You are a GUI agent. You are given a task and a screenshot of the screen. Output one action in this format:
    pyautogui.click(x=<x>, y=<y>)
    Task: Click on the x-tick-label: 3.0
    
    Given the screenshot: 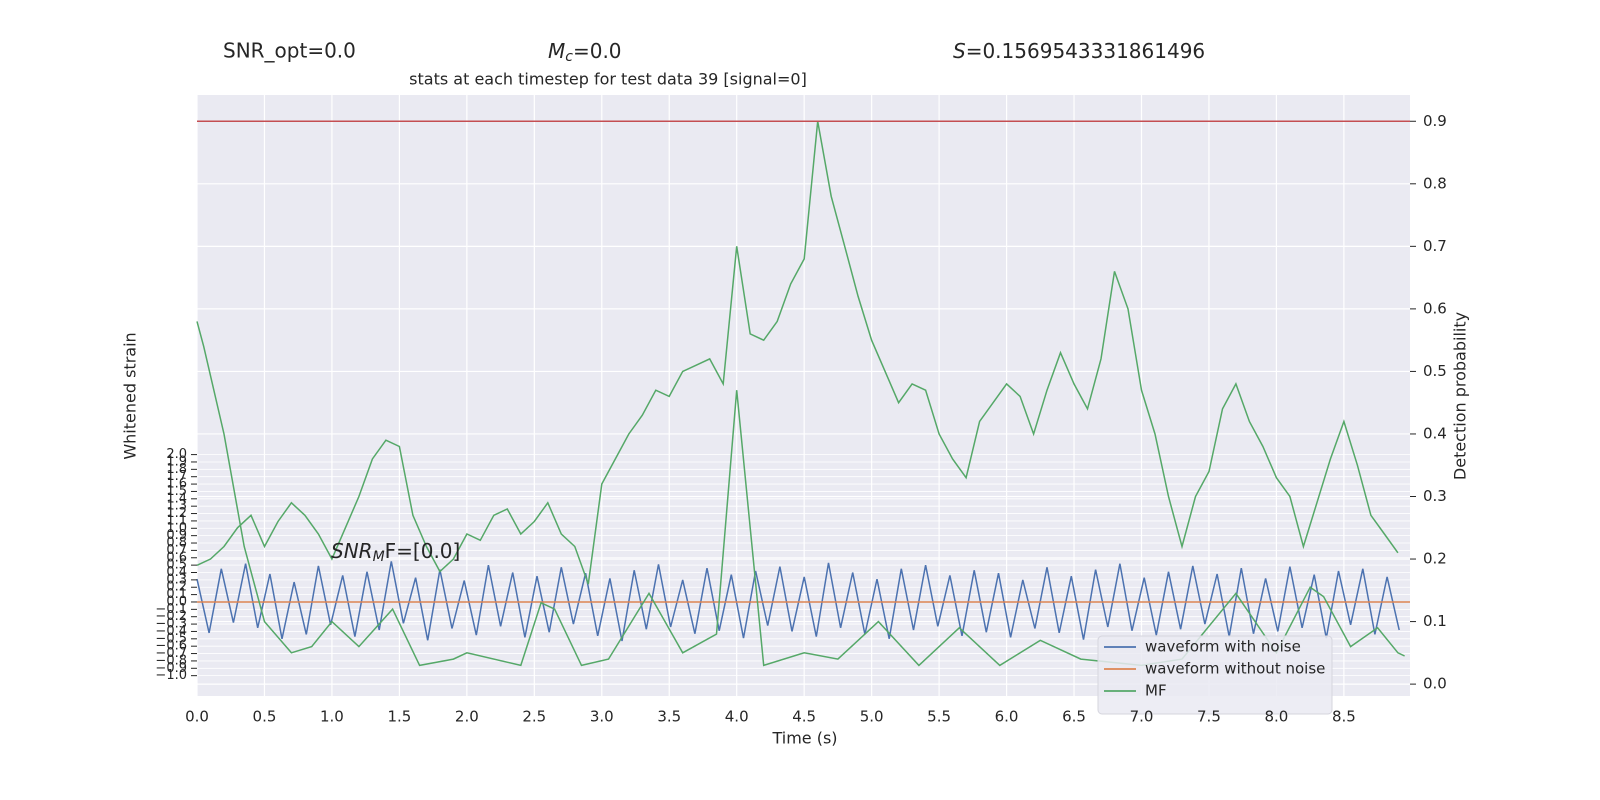 What is the action you would take?
    pyautogui.click(x=602, y=717)
    